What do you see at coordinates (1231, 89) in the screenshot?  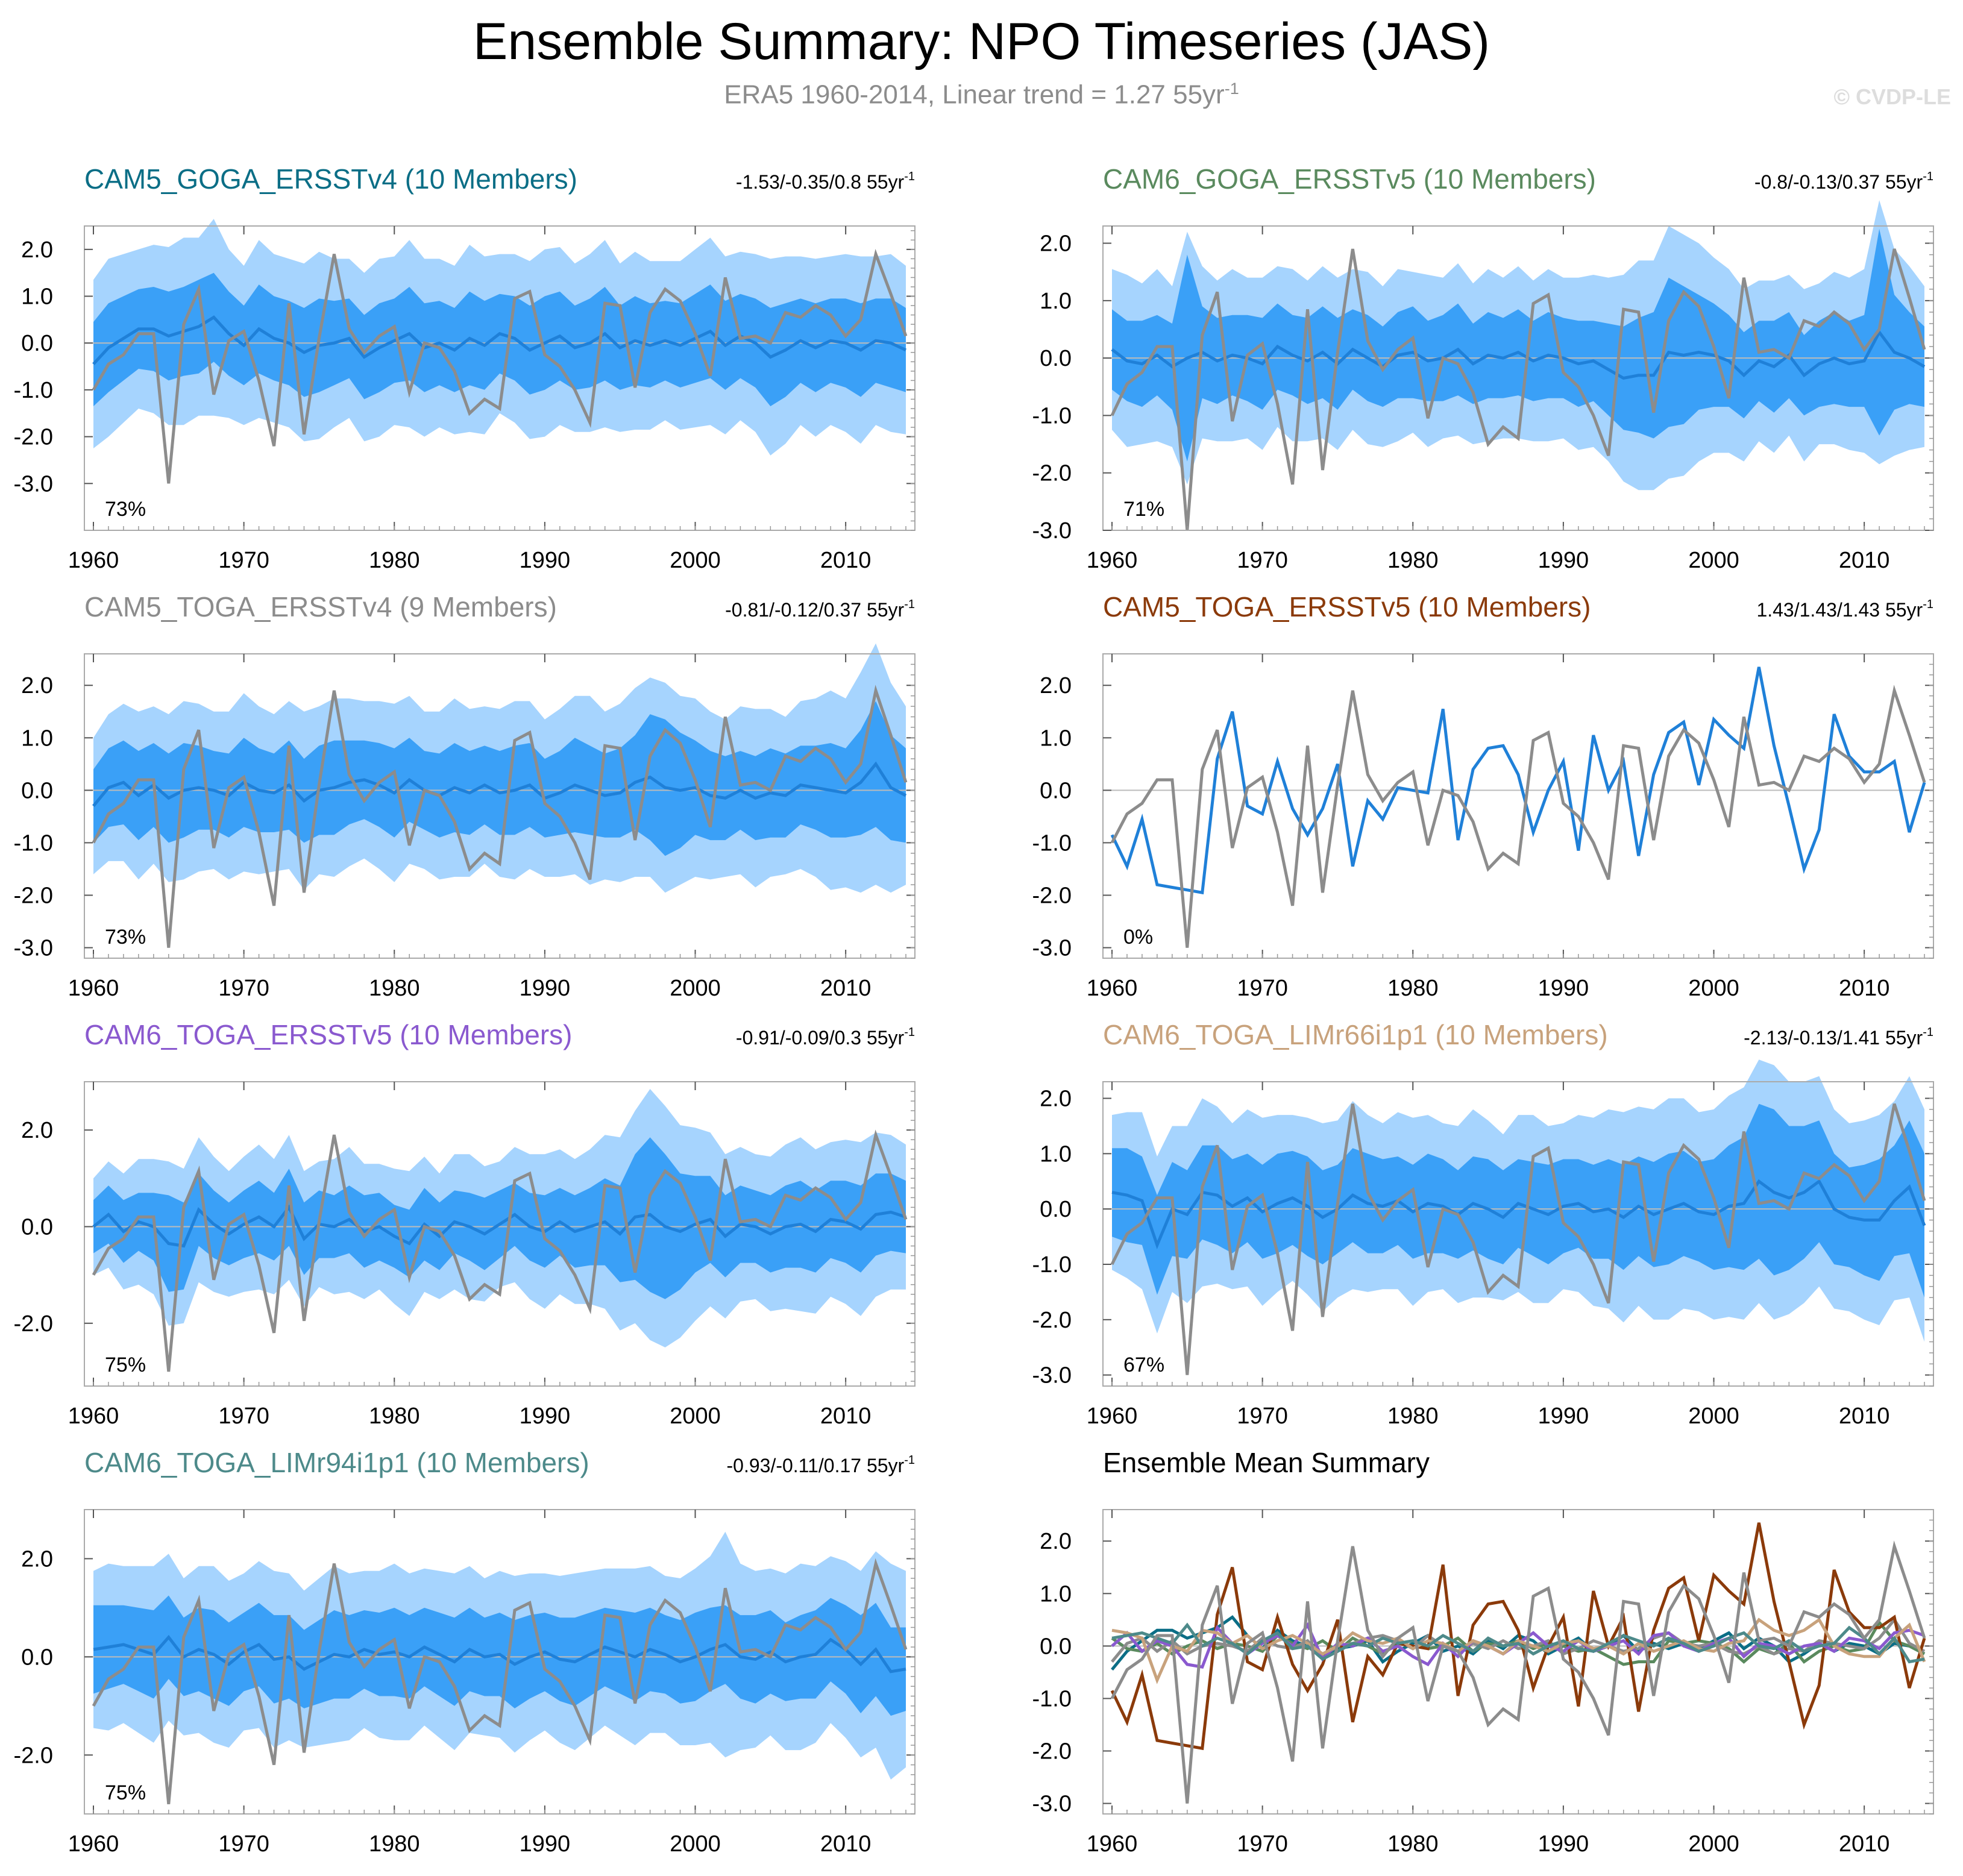 I see `subtitle-exponent: -1` at bounding box center [1231, 89].